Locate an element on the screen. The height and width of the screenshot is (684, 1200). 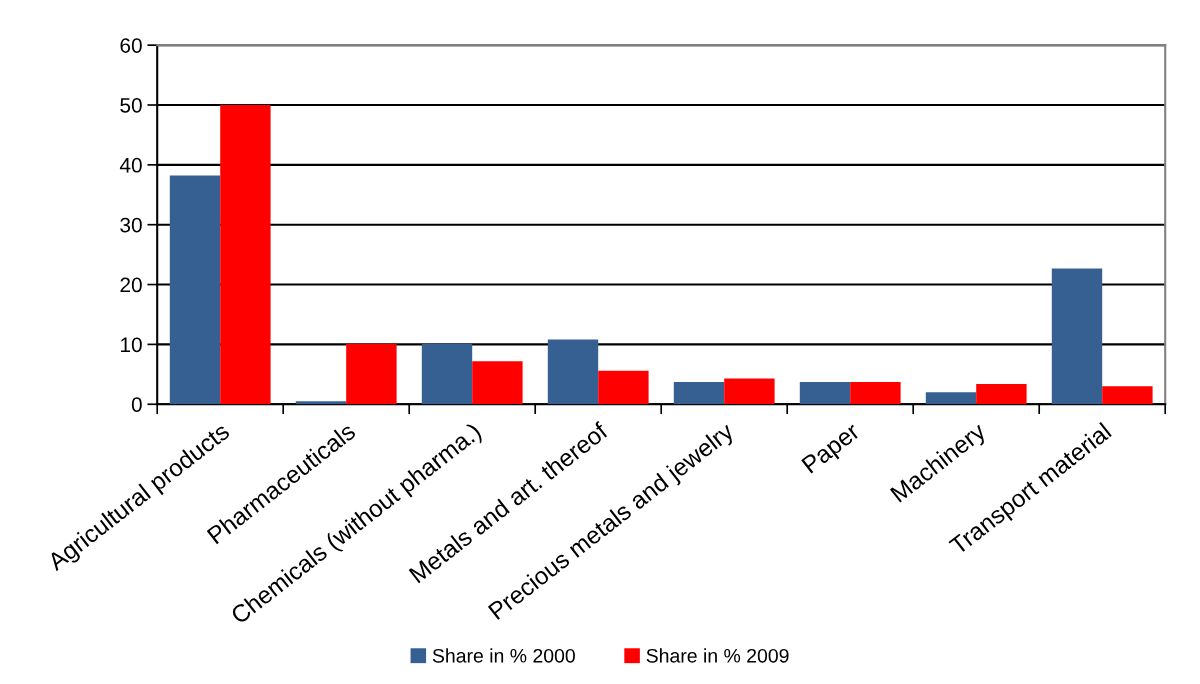
y-tick-label: 50 is located at coordinates (131, 105).